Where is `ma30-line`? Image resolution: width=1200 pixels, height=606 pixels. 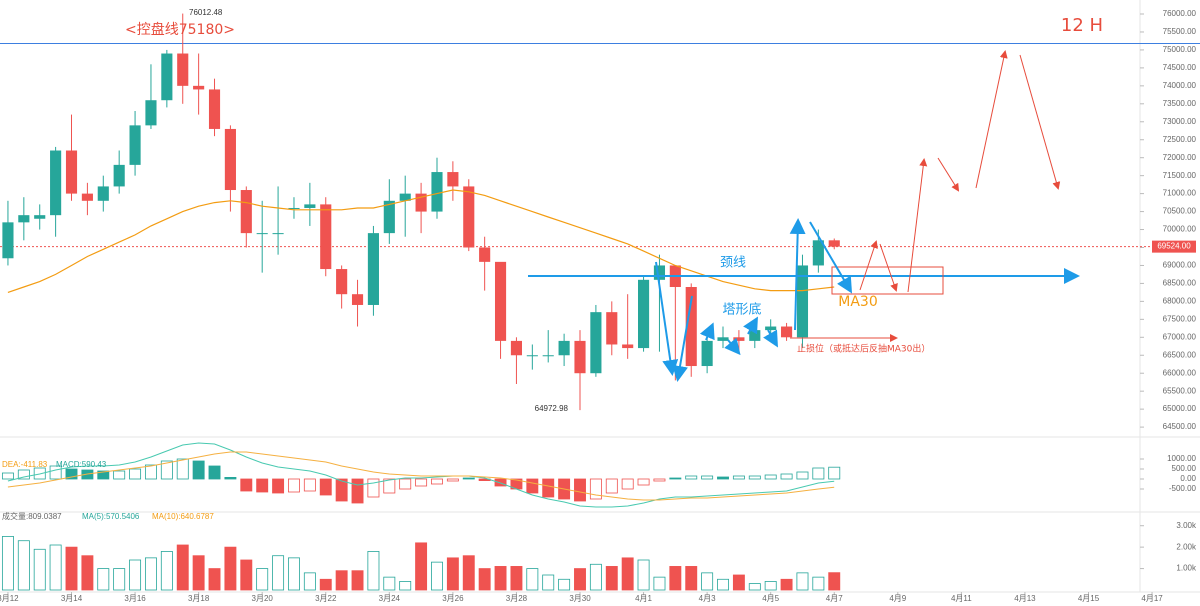 ma30-line is located at coordinates (421, 241).